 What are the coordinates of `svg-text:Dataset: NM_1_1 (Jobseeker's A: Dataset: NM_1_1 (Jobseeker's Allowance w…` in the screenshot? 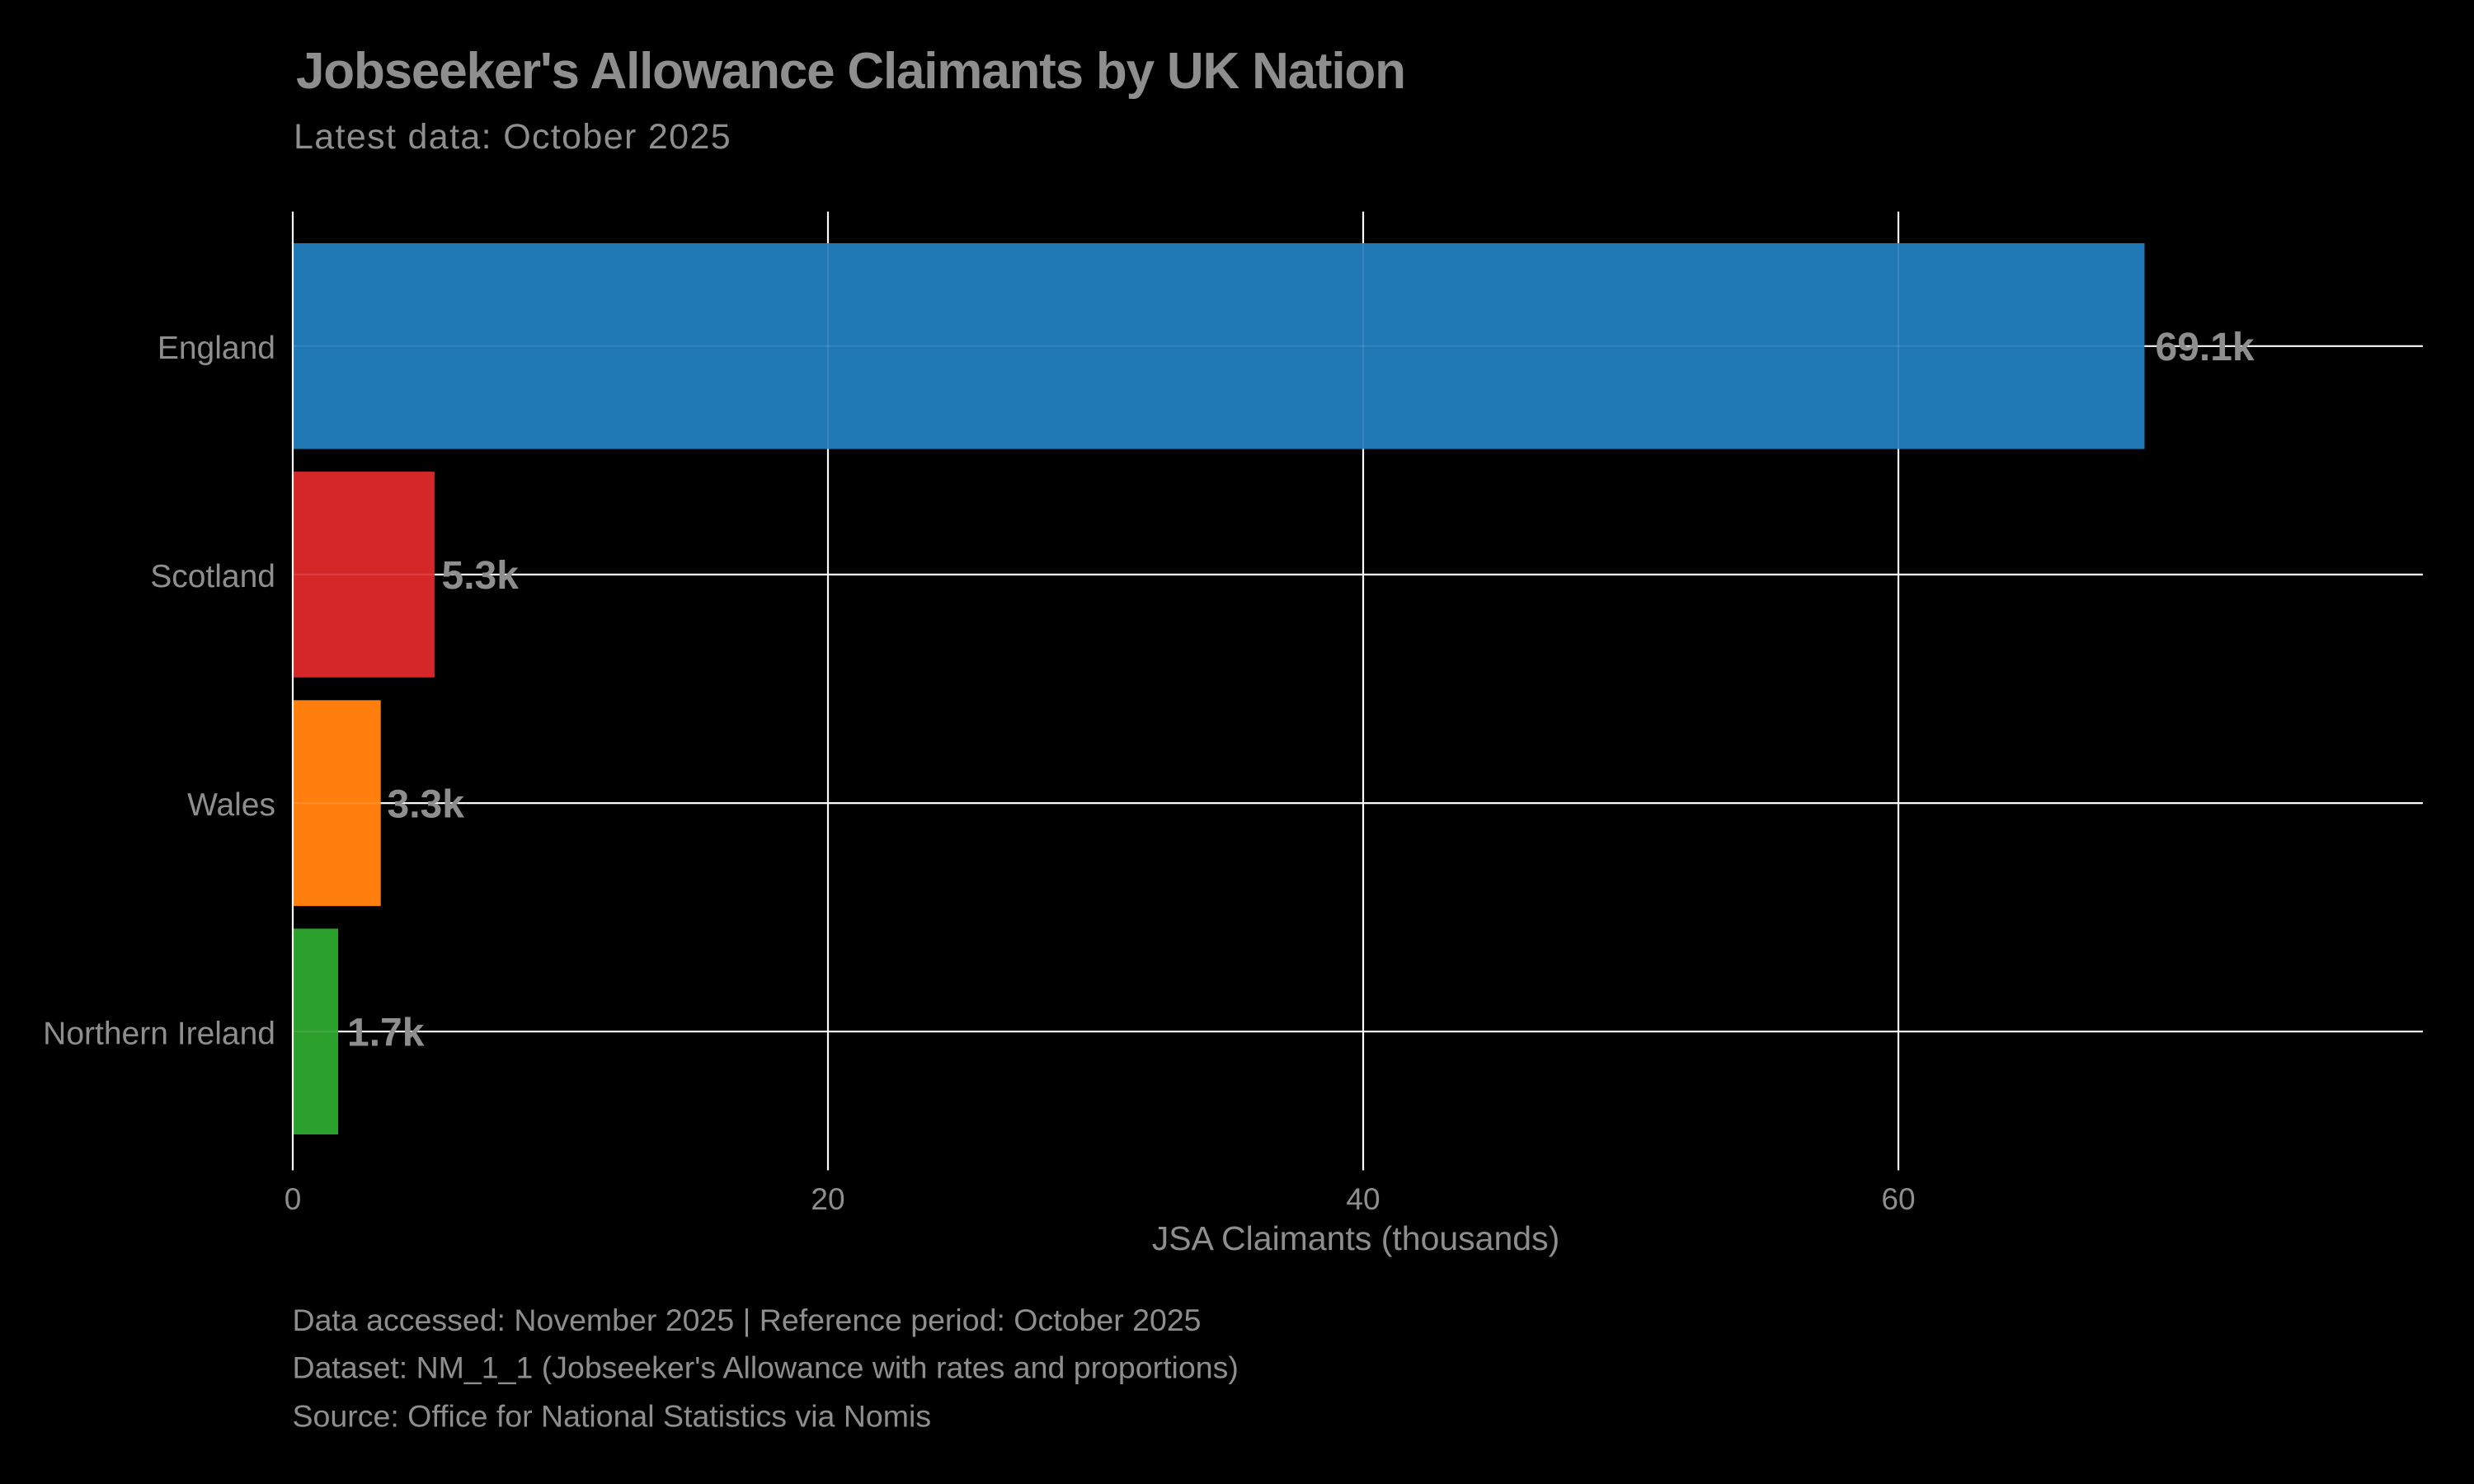 It's located at (766, 1367).